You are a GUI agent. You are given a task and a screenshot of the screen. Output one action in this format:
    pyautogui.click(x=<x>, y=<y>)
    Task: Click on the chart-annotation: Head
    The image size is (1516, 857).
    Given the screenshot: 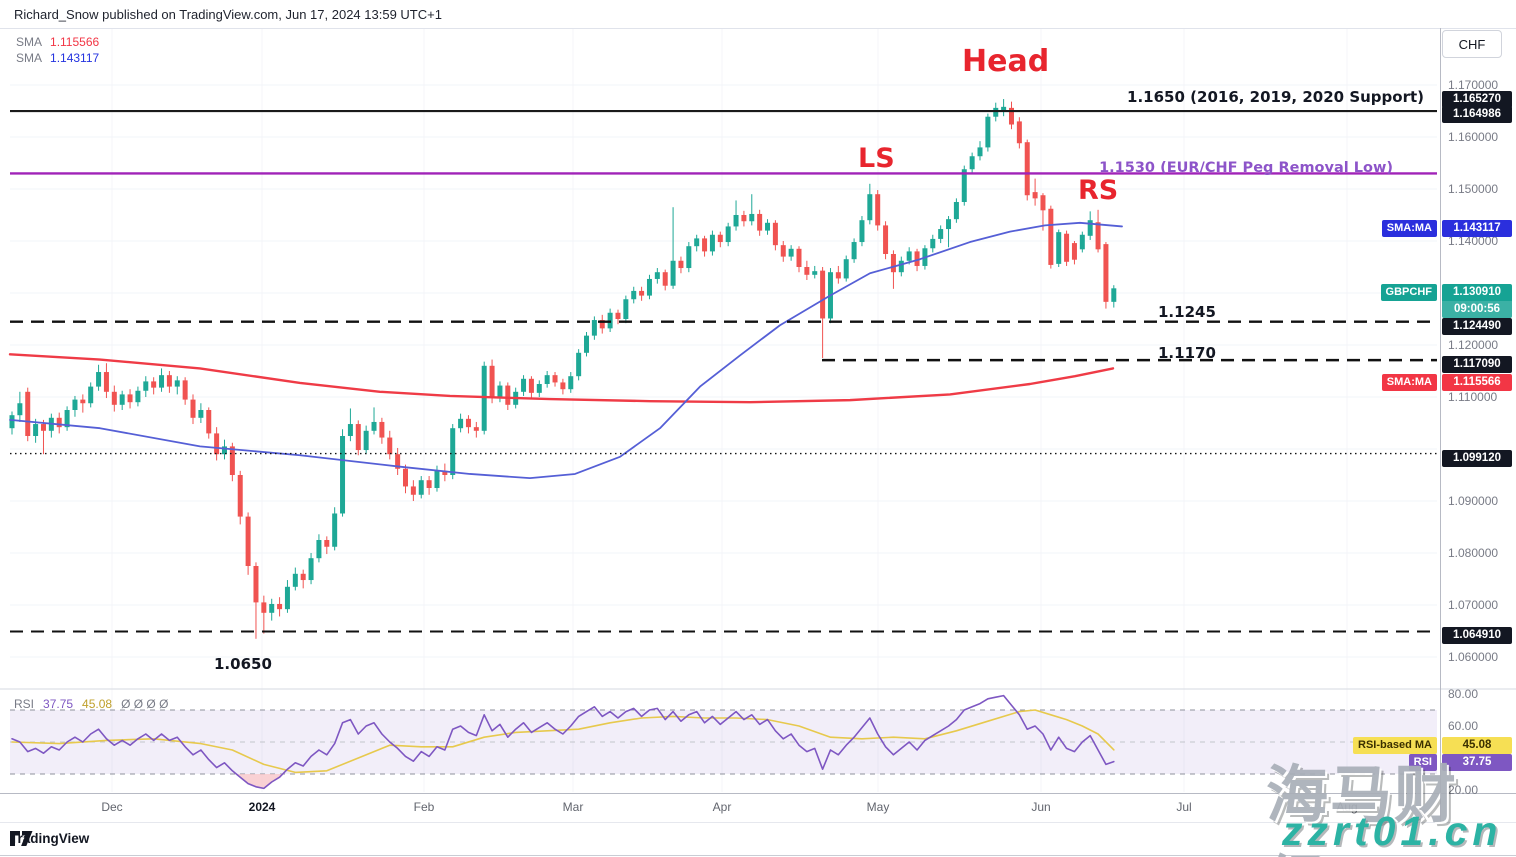 What is the action you would take?
    pyautogui.click(x=1006, y=61)
    